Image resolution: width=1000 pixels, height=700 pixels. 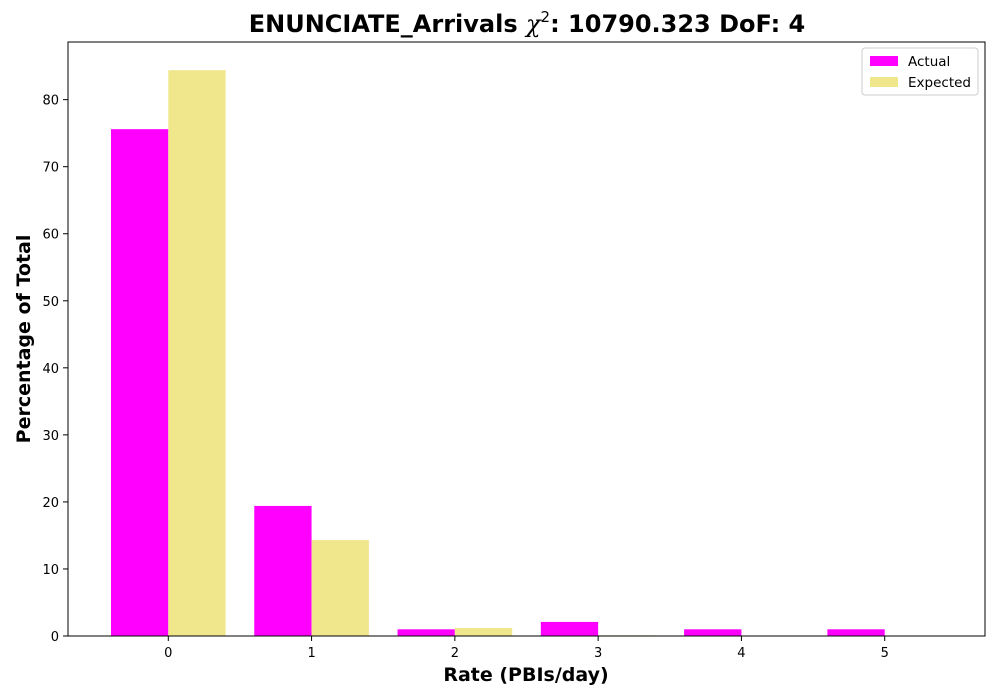 What do you see at coordinates (50, 235) in the screenshot?
I see `y-tick-label: 60` at bounding box center [50, 235].